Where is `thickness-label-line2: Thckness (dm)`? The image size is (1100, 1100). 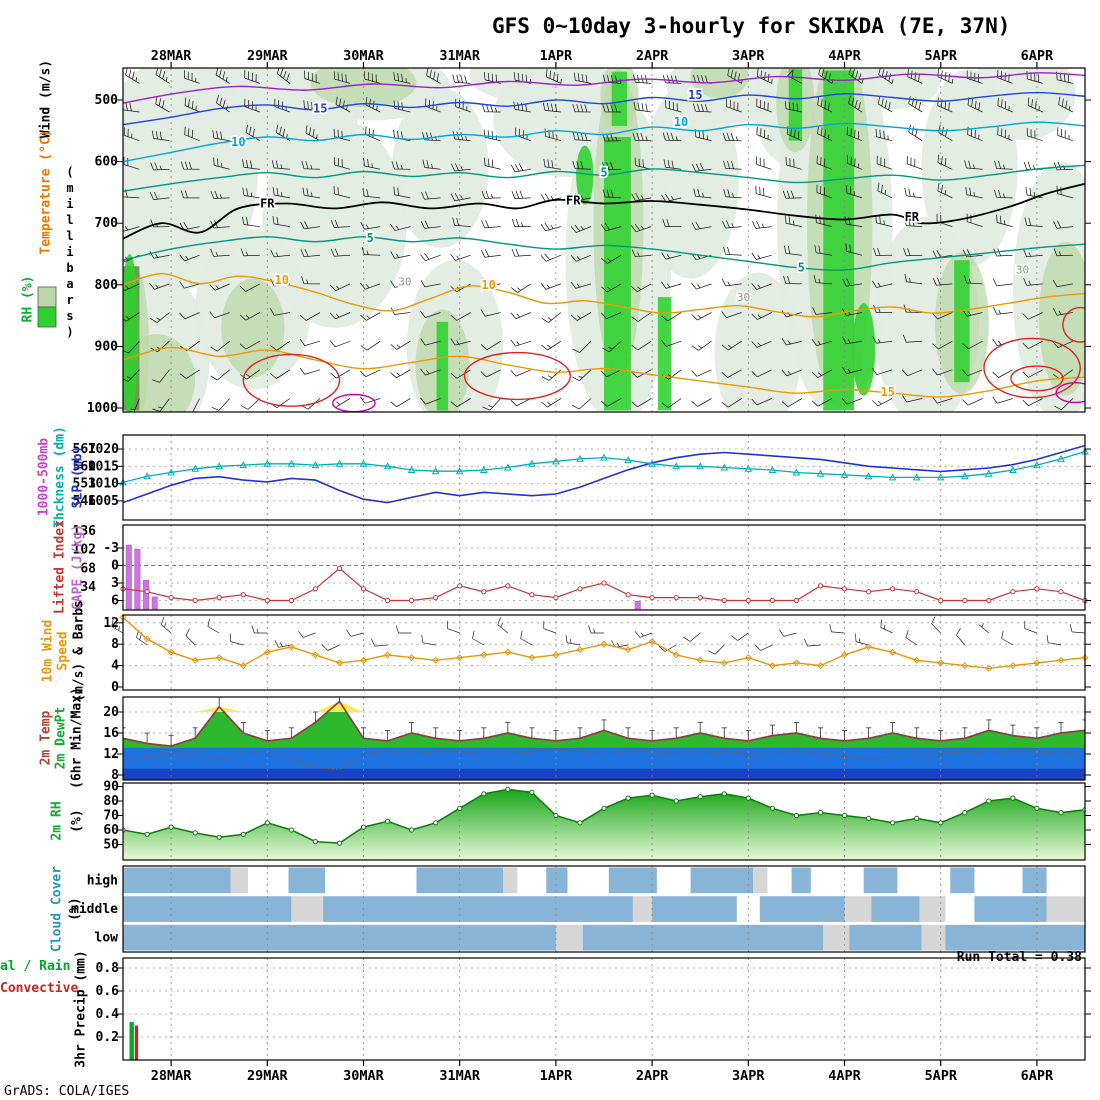
thickness-label-line2: Thckness (dm) is located at coordinates (60, 477).